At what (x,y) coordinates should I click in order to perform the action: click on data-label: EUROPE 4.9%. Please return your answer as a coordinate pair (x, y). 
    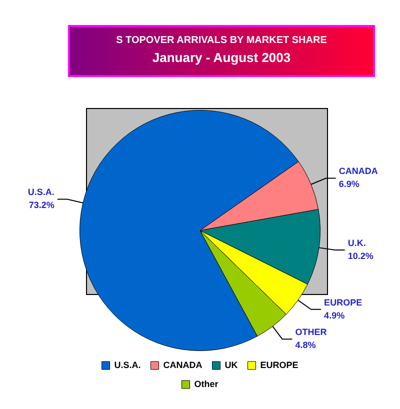
    Looking at the image, I should click on (343, 308).